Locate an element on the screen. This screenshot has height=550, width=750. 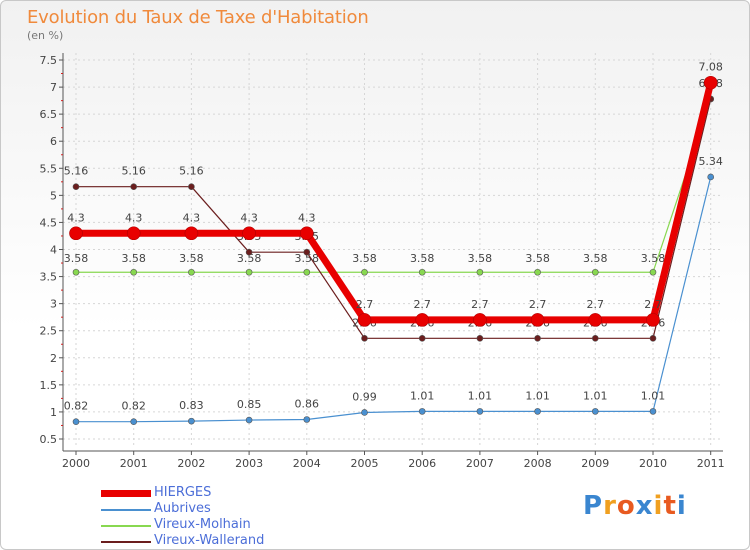
logo-letter: t is located at coordinates (670, 506).